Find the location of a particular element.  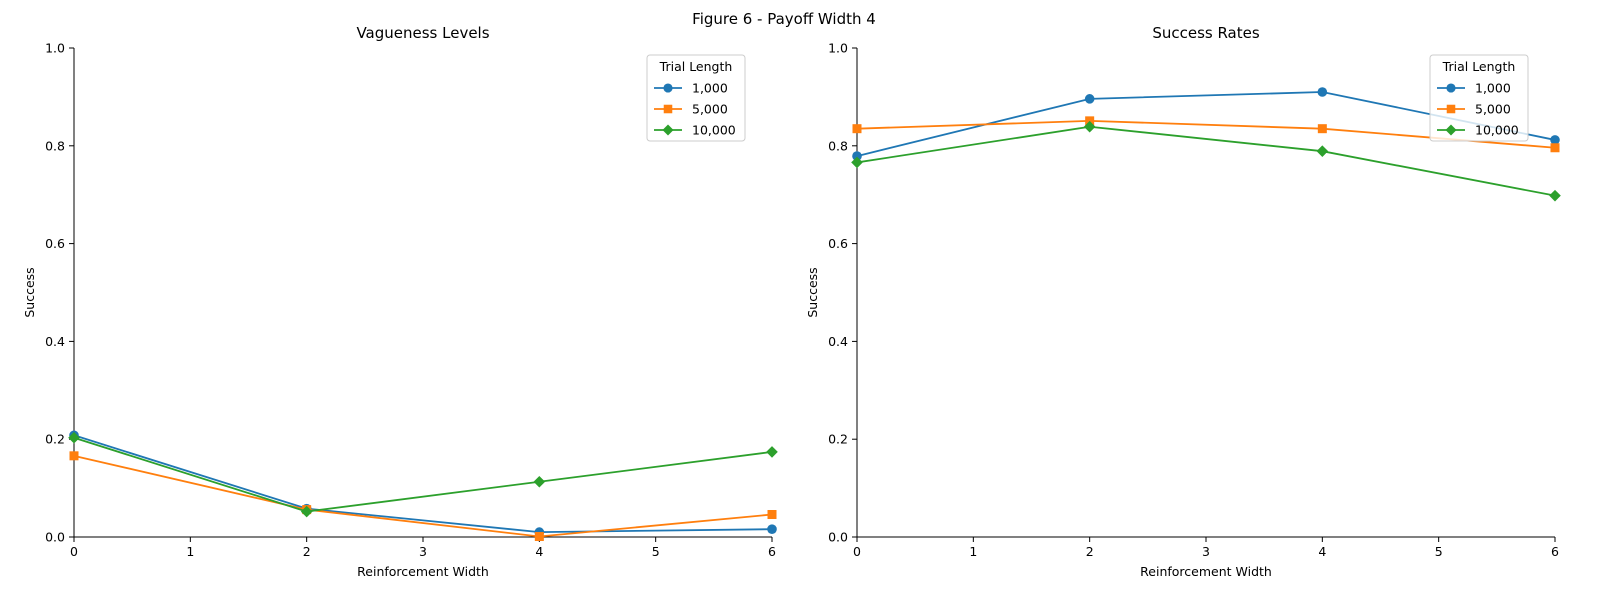

chart-title: Success Rates is located at coordinates (1206, 33).